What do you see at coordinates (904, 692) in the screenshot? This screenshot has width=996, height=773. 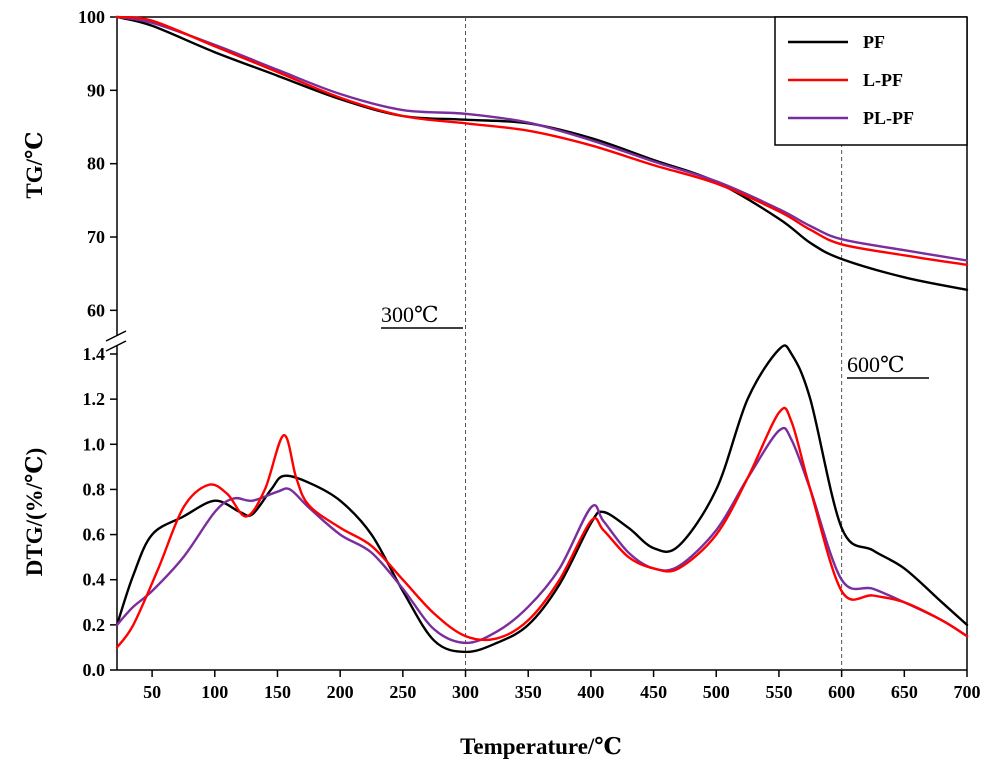 I see `x-tick-label: 650` at bounding box center [904, 692].